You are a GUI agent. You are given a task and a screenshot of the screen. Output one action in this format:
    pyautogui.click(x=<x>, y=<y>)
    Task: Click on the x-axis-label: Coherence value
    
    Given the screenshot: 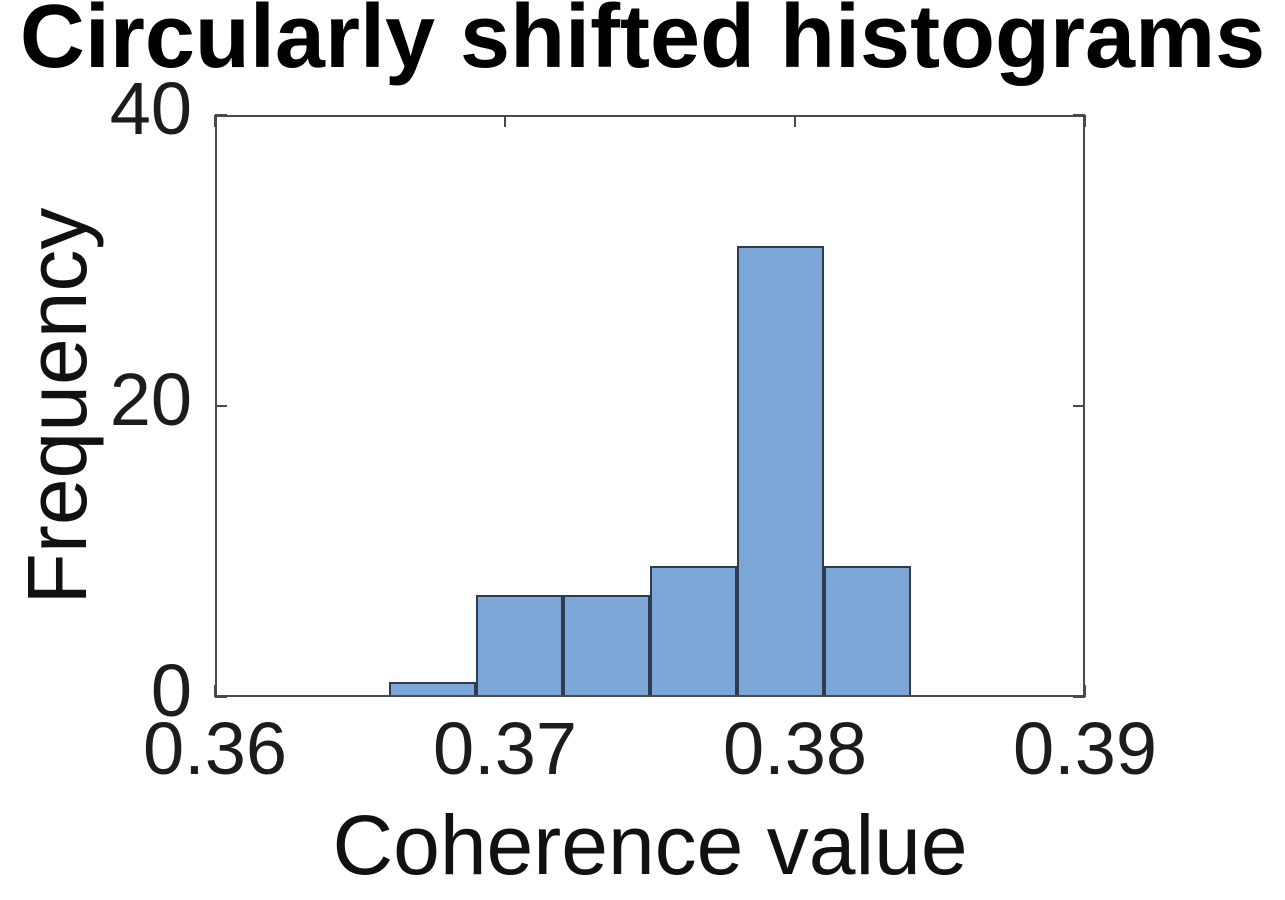 What is the action you would take?
    pyautogui.click(x=650, y=845)
    